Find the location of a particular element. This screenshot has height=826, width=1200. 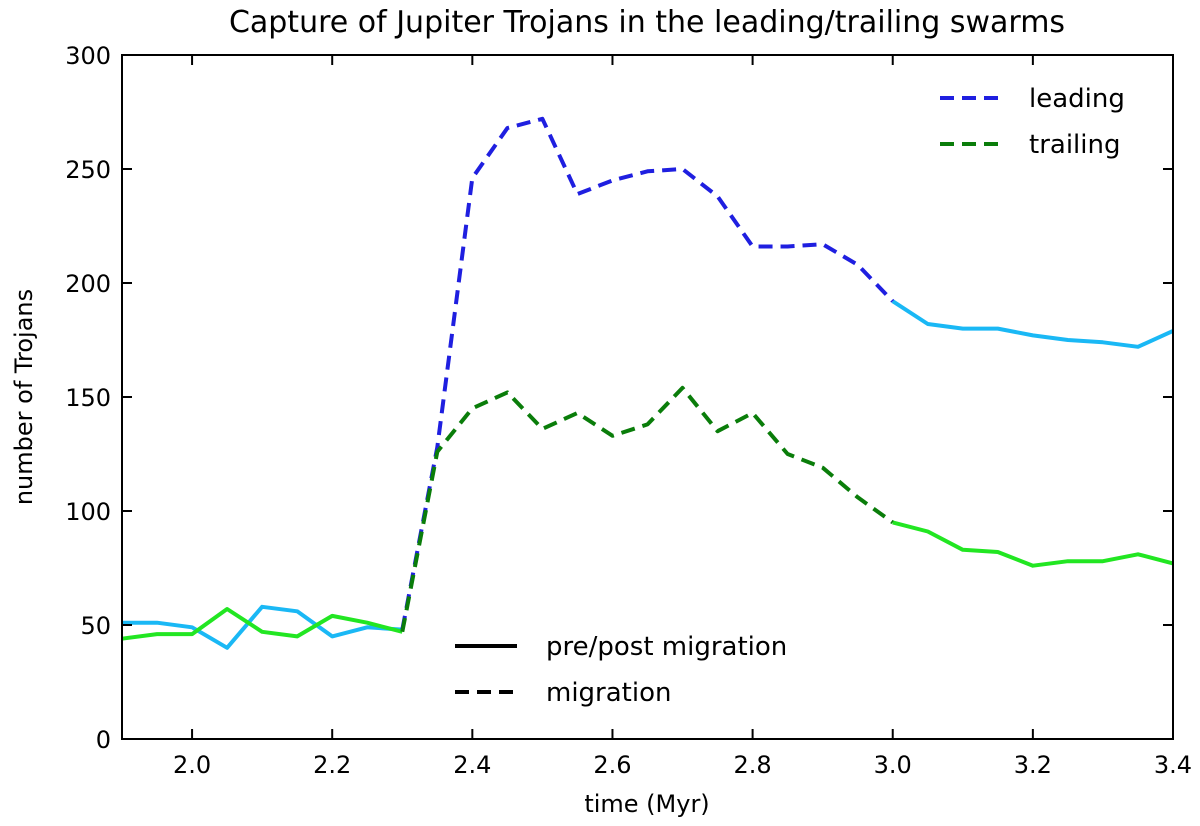

y-tick-label: 0 is located at coordinates (103, 740).